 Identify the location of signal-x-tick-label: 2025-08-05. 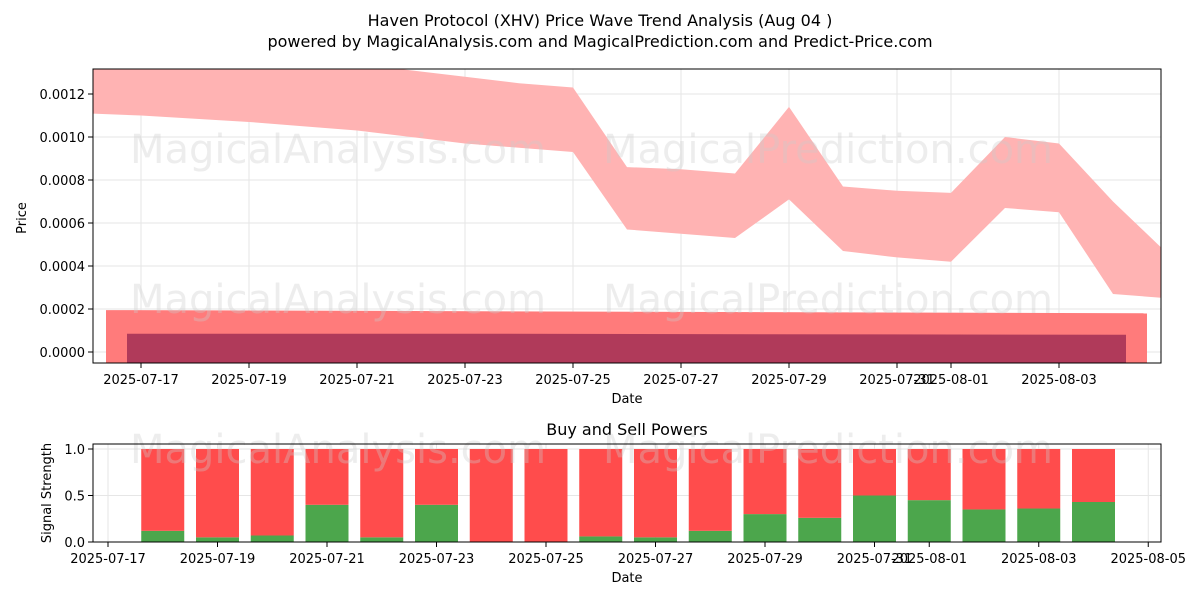
(1148, 559).